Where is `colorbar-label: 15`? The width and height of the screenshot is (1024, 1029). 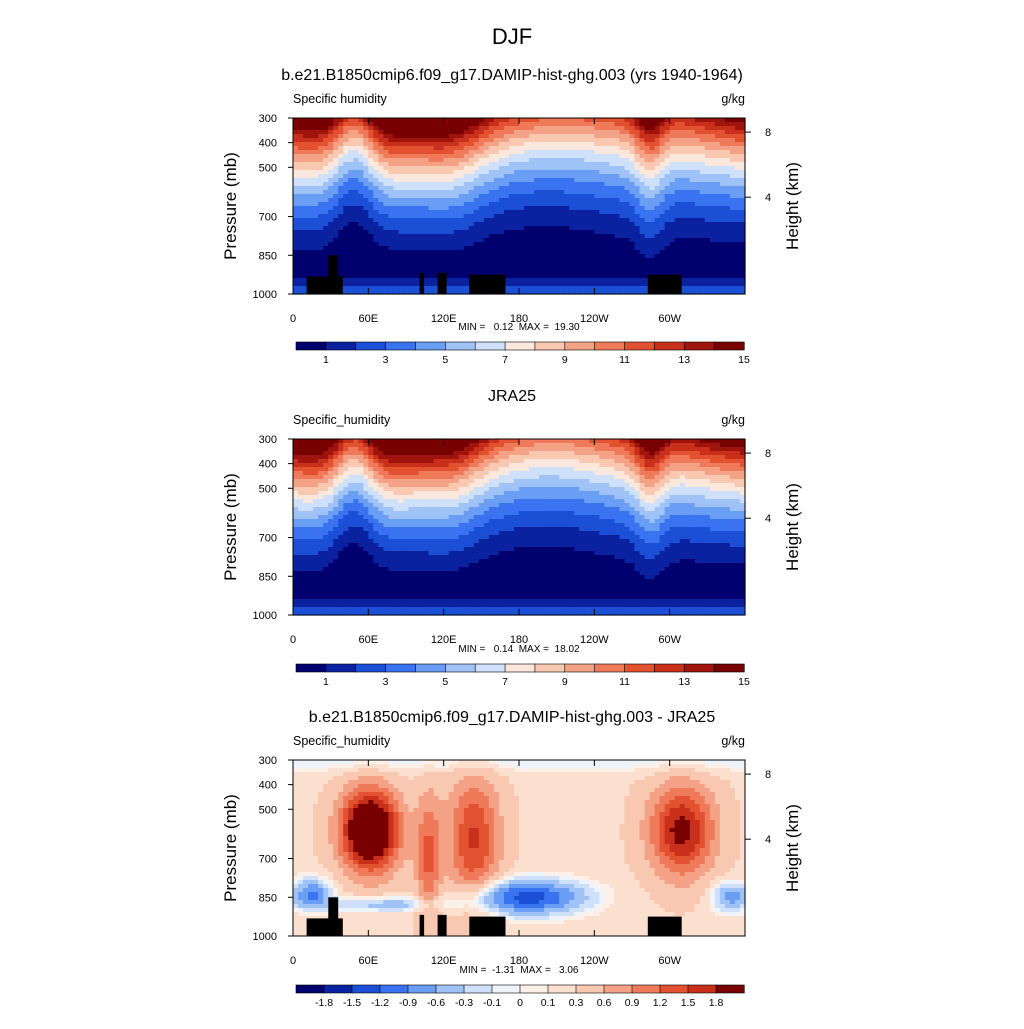 colorbar-label: 15 is located at coordinates (744, 360).